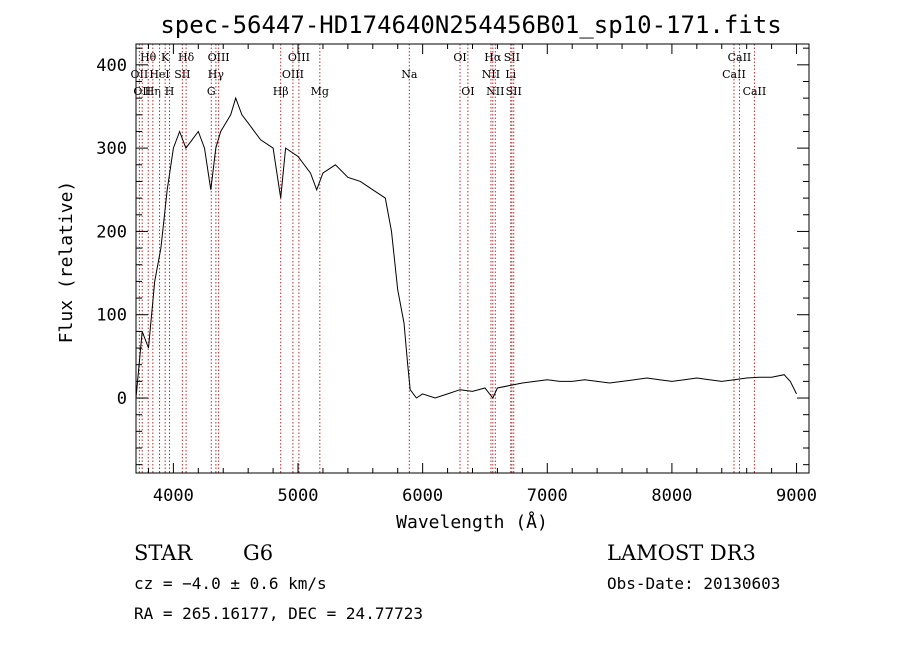  Describe the element at coordinates (216, 74) in the screenshot. I see `marker-label: Hγ` at that location.